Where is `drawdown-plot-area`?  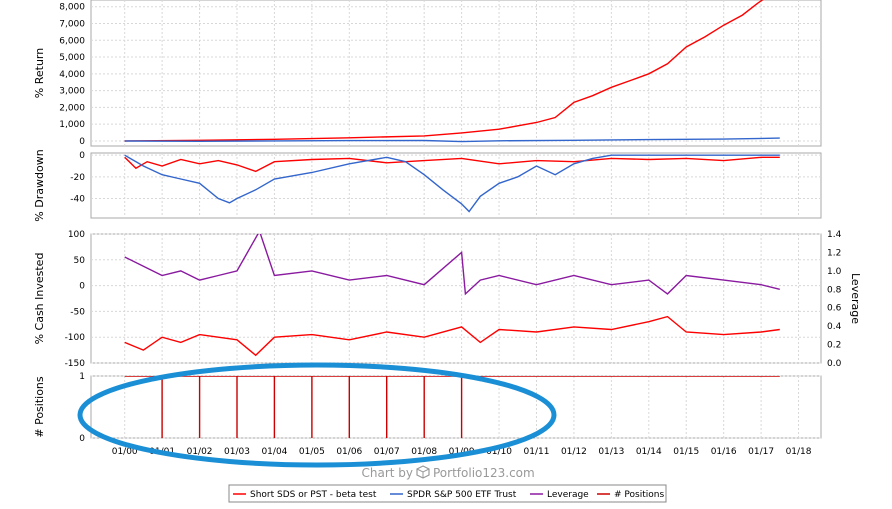
drawdown-plot-area is located at coordinates (456, 185).